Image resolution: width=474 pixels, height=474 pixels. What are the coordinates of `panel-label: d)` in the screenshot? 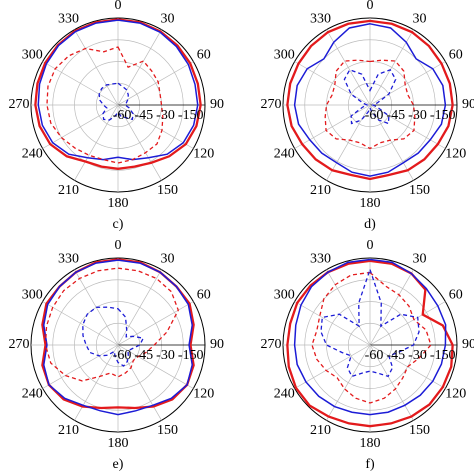 It's located at (370, 224).